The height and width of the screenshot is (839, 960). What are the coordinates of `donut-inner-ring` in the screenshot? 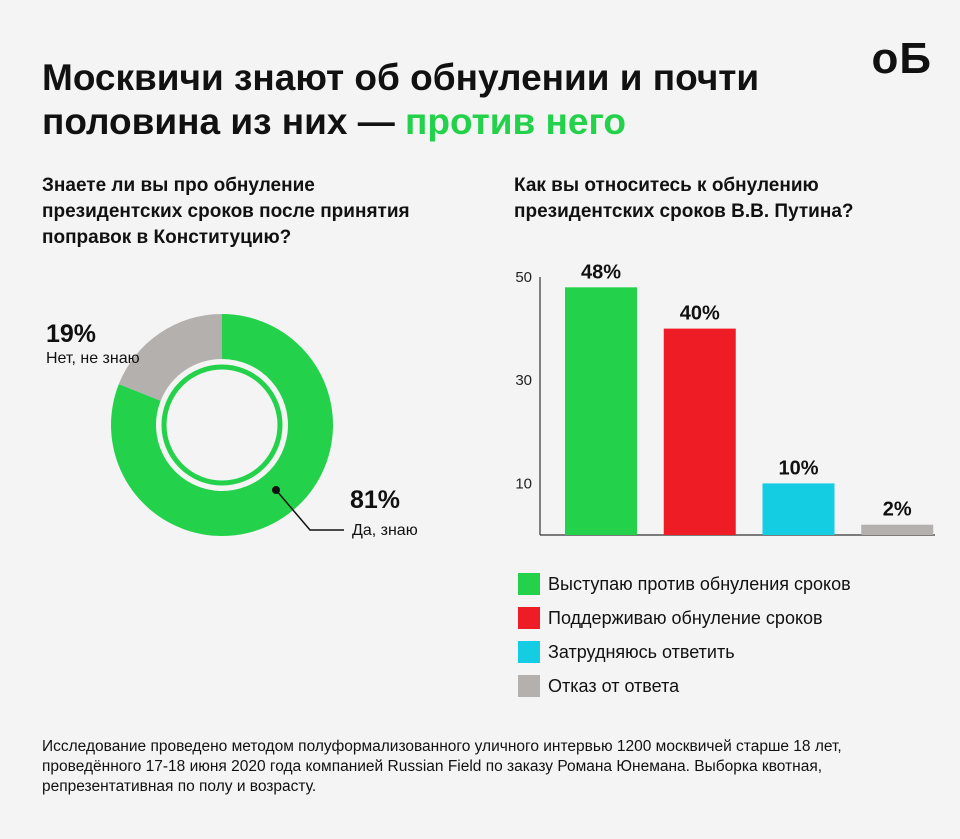 It's located at (222, 425).